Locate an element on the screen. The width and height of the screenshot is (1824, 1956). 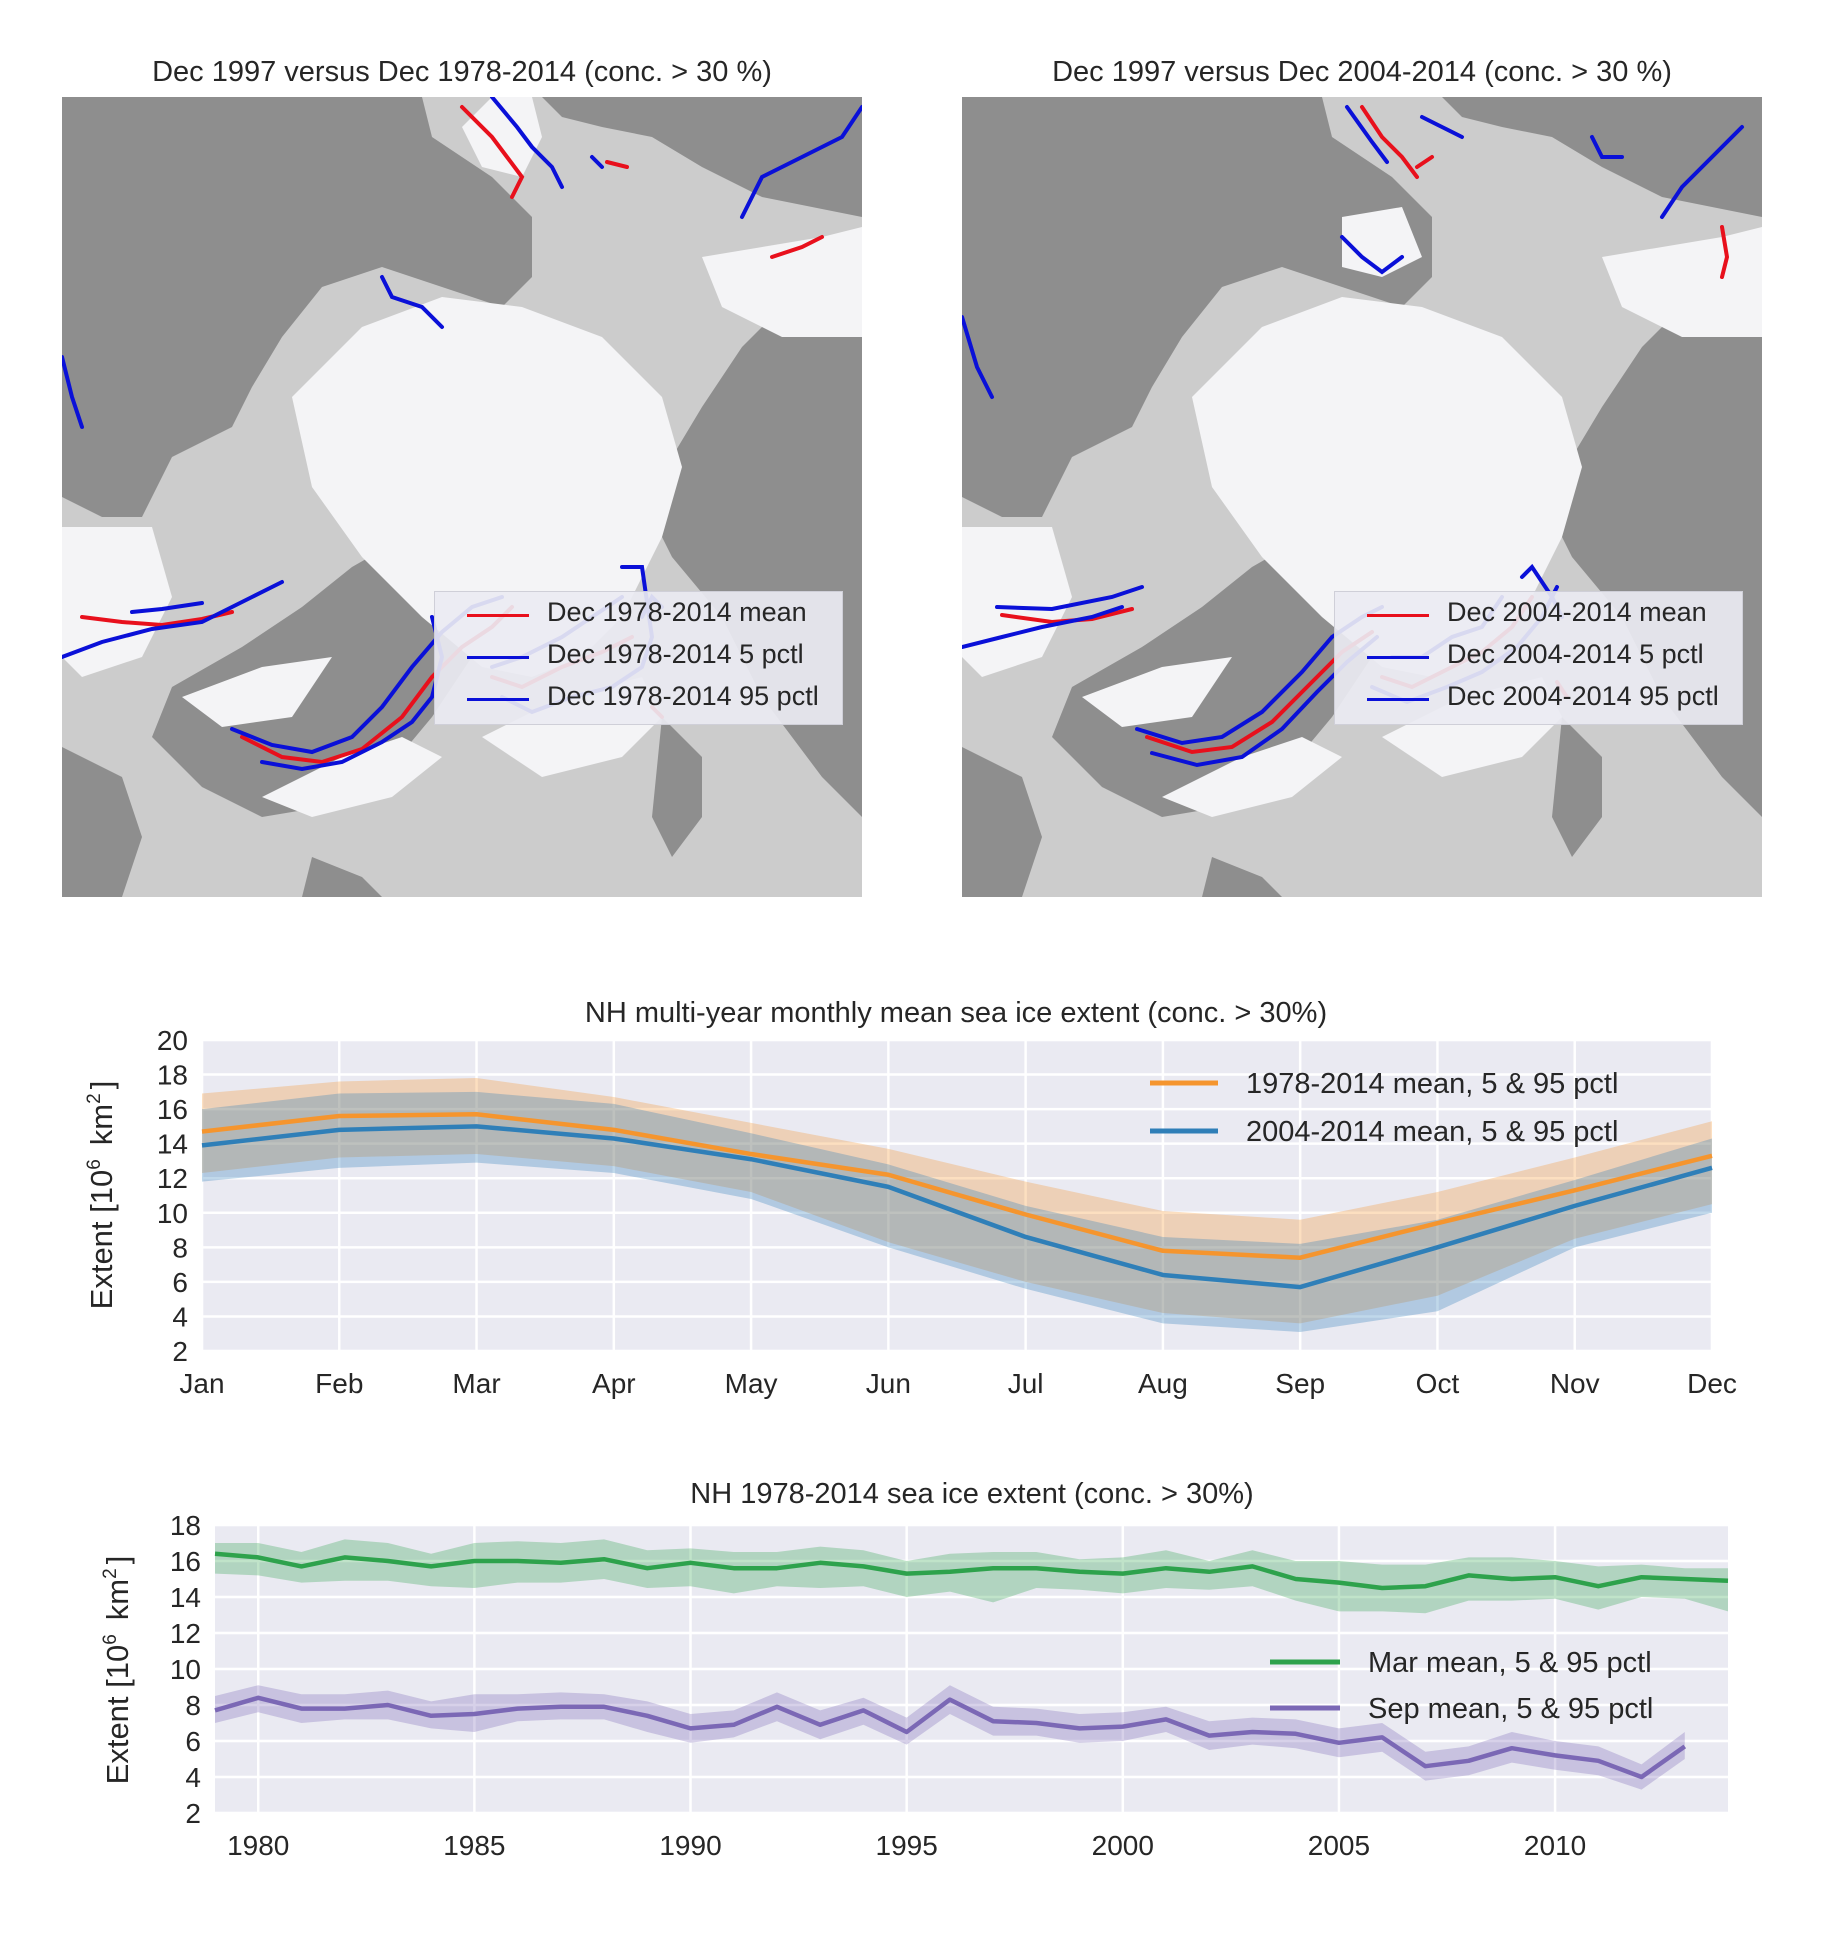
c2-xtick-label: 2000 is located at coordinates (1123, 1845).